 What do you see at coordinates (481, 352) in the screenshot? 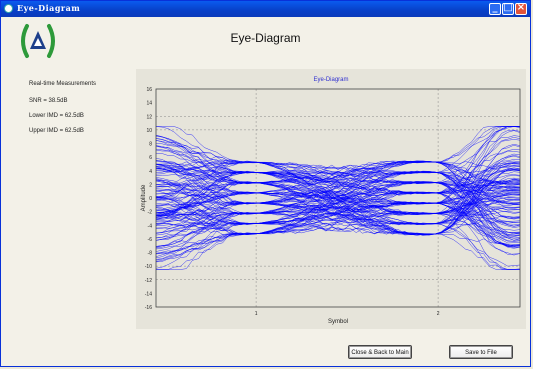
I see `save-to-file-button: Save to File` at bounding box center [481, 352].